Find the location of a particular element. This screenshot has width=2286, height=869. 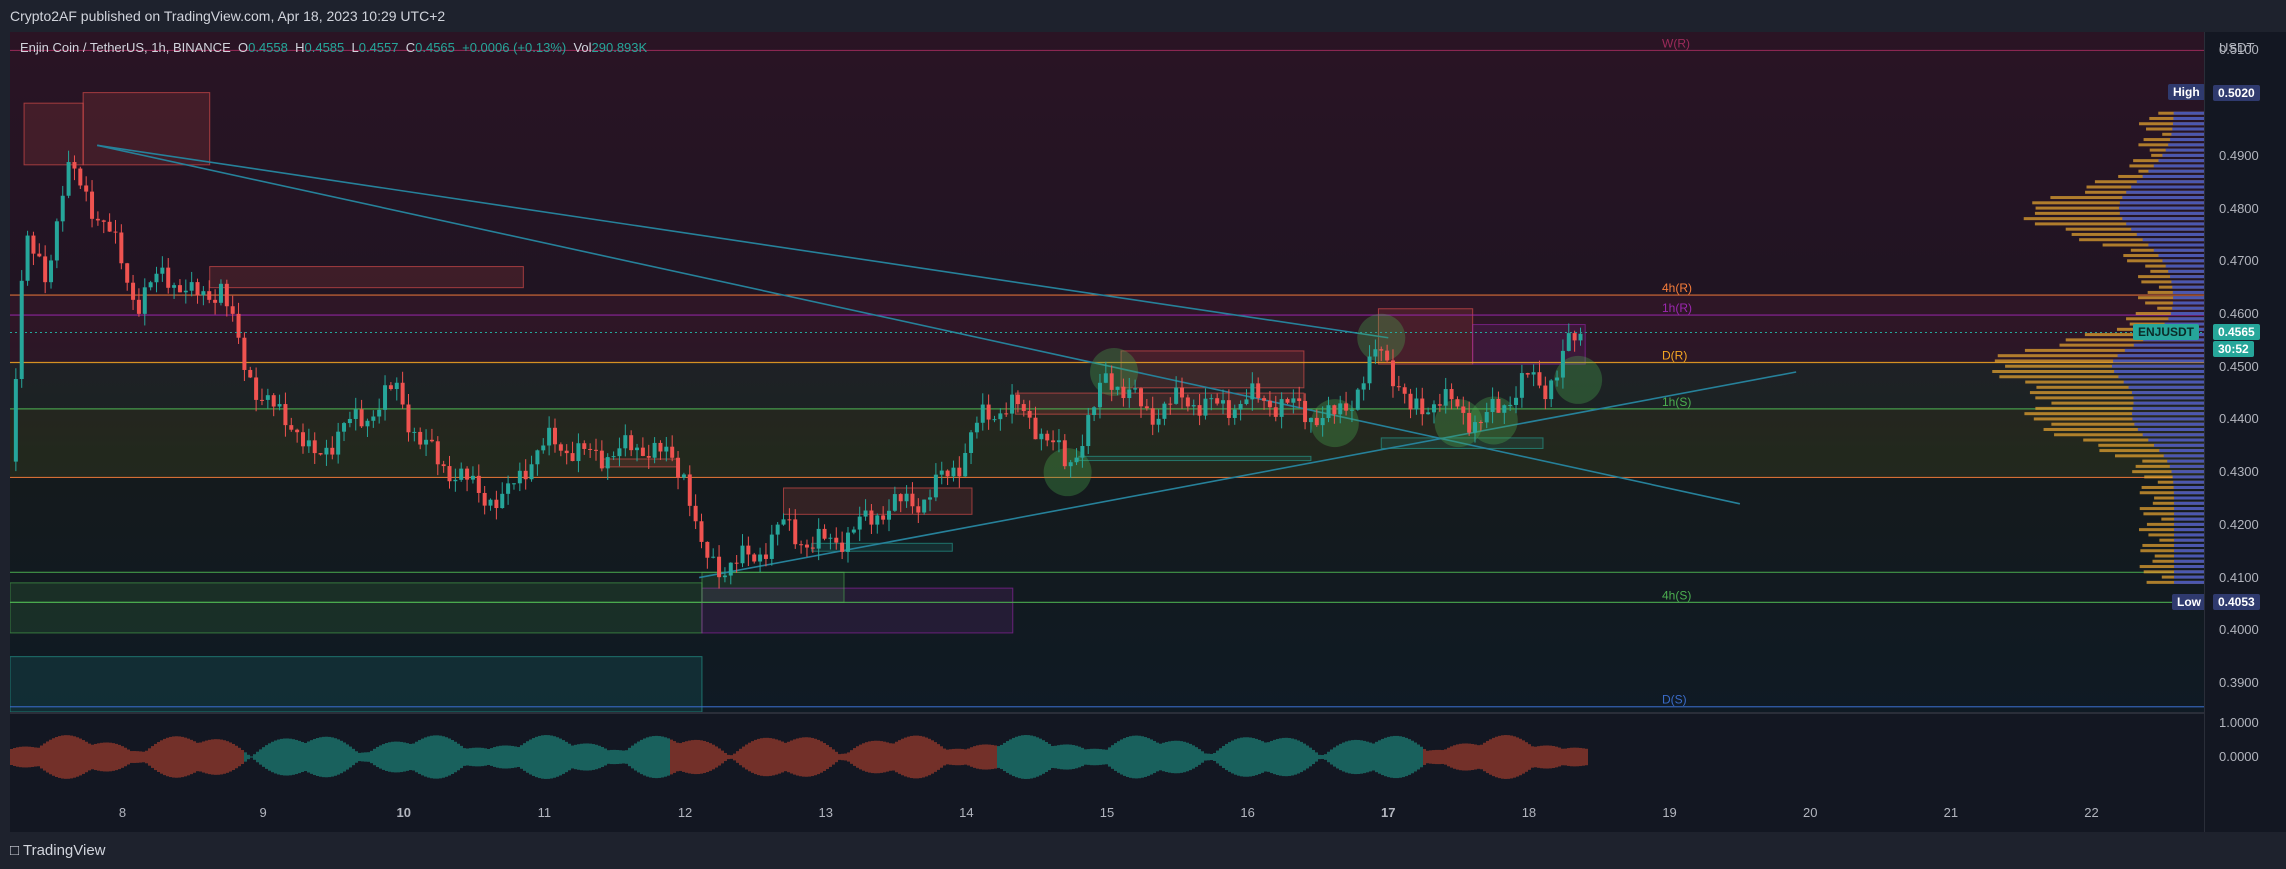

level-label: 4h(R) is located at coordinates (1677, 288).